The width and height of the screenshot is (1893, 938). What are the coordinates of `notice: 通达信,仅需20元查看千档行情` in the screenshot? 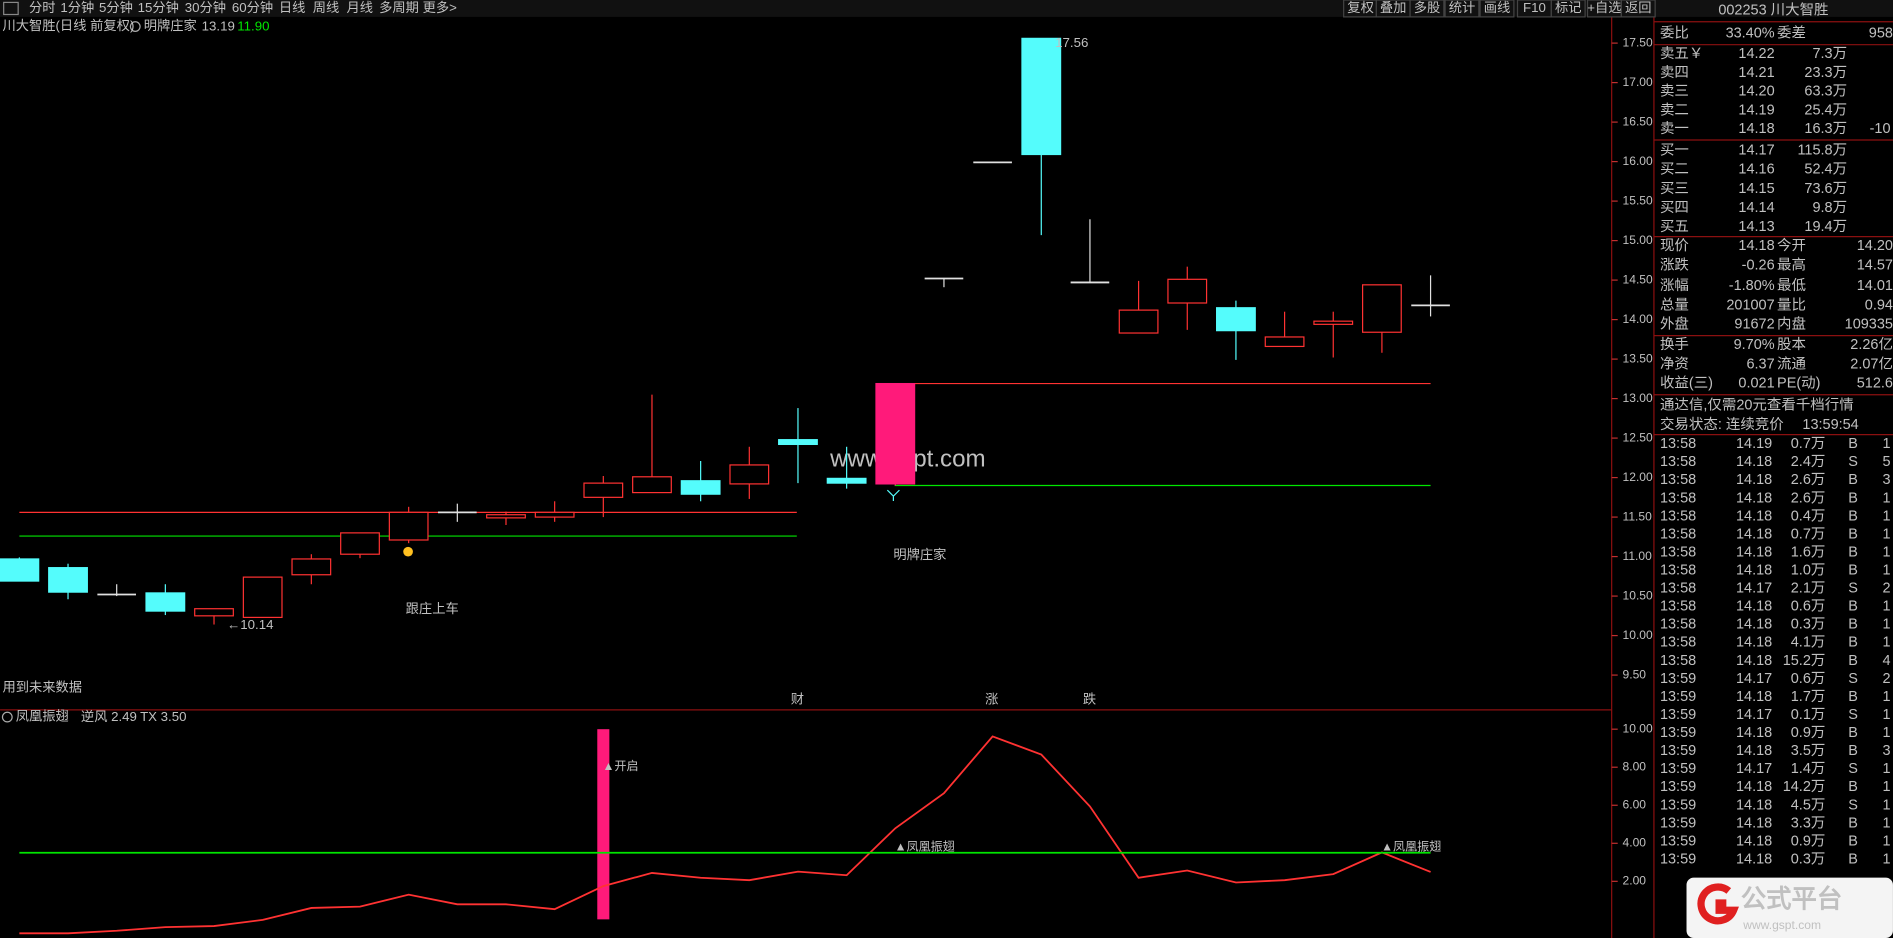 It's located at (1757, 404).